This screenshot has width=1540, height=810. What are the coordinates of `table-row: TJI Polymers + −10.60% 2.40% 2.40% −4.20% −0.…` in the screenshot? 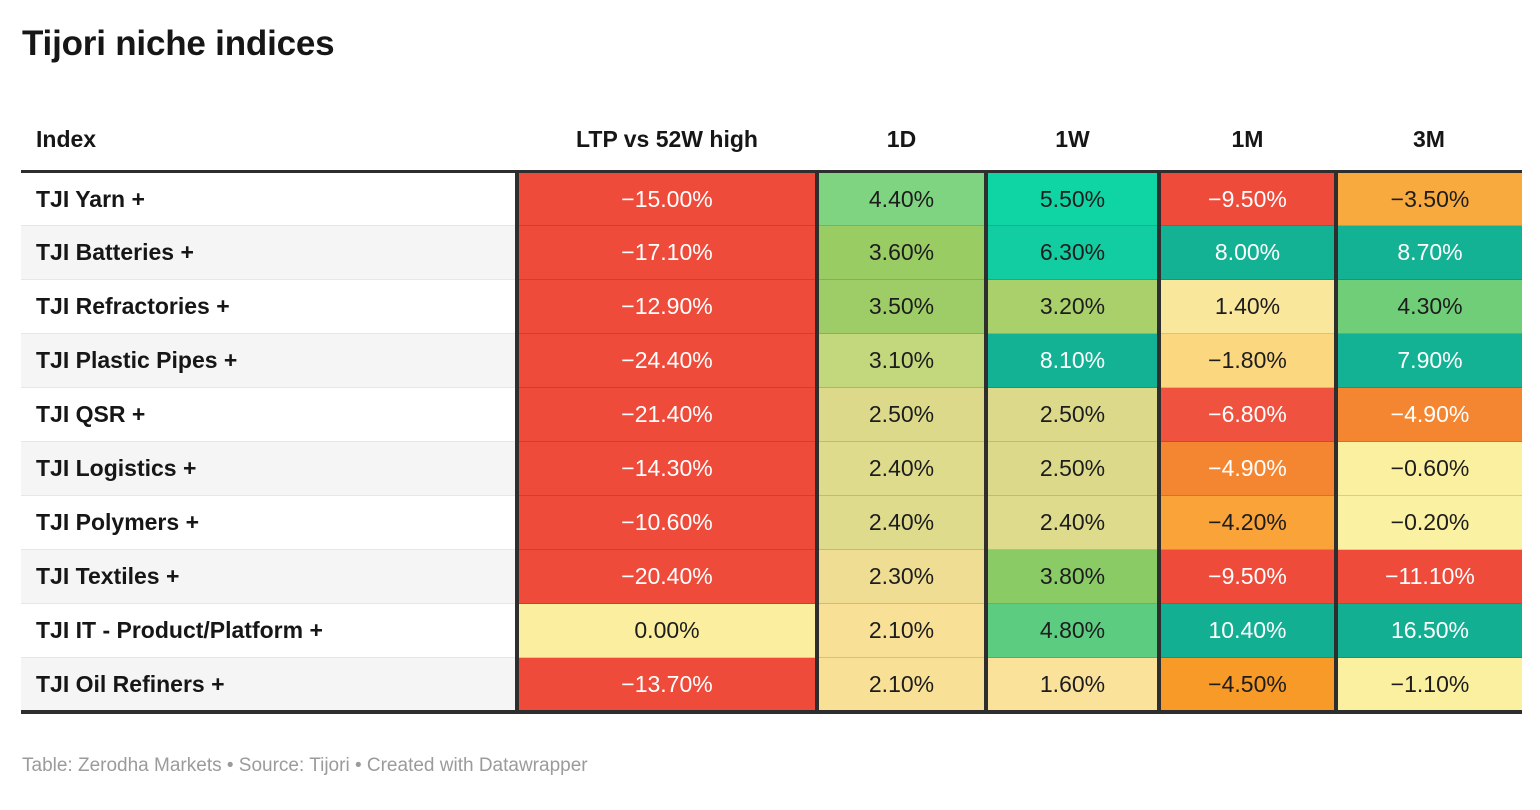 It's located at (771, 522).